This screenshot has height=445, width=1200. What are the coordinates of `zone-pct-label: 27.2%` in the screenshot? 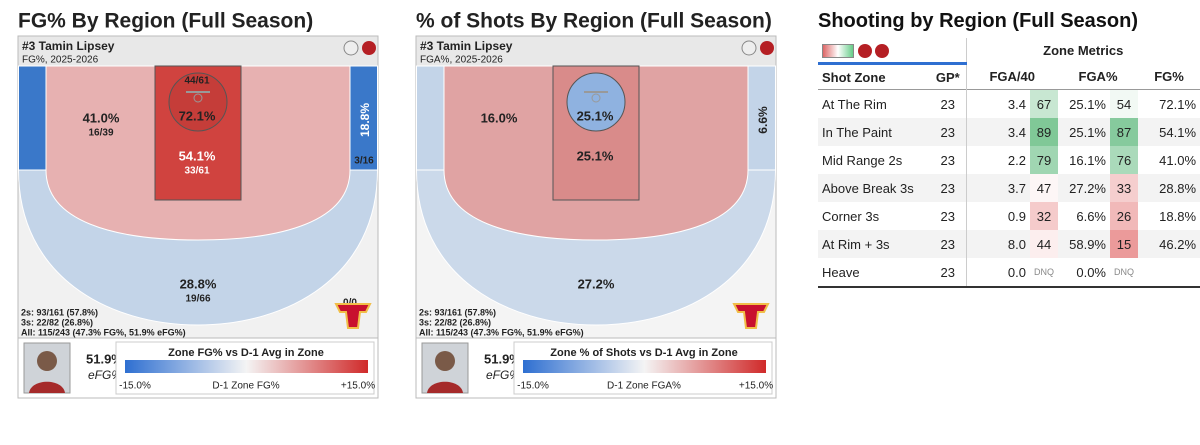 It's located at (596, 283).